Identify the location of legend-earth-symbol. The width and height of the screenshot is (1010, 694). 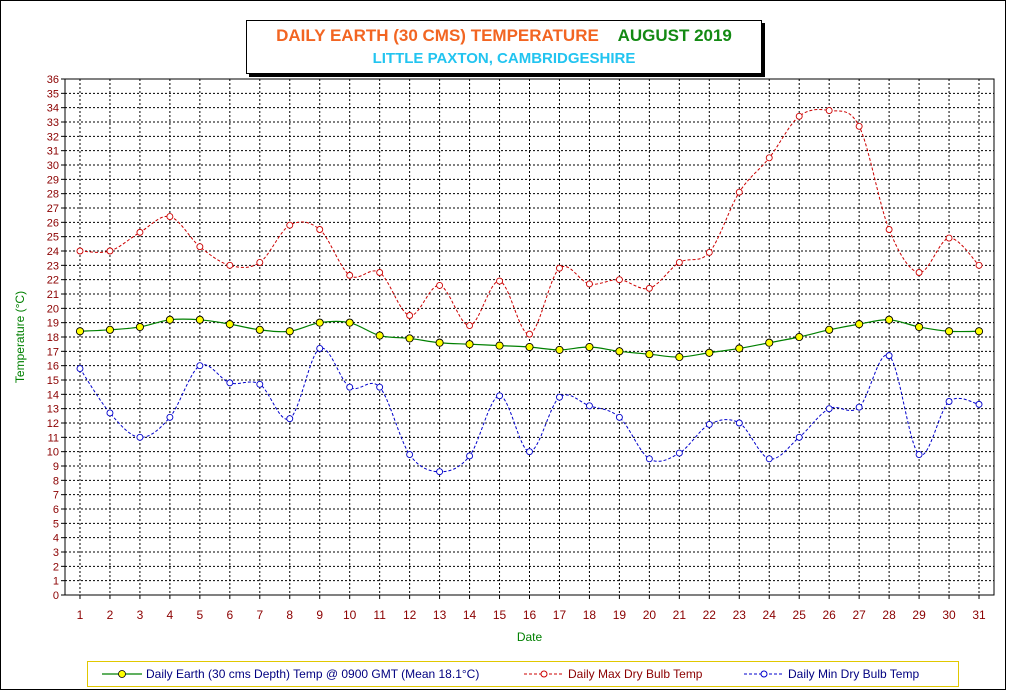
(122, 674).